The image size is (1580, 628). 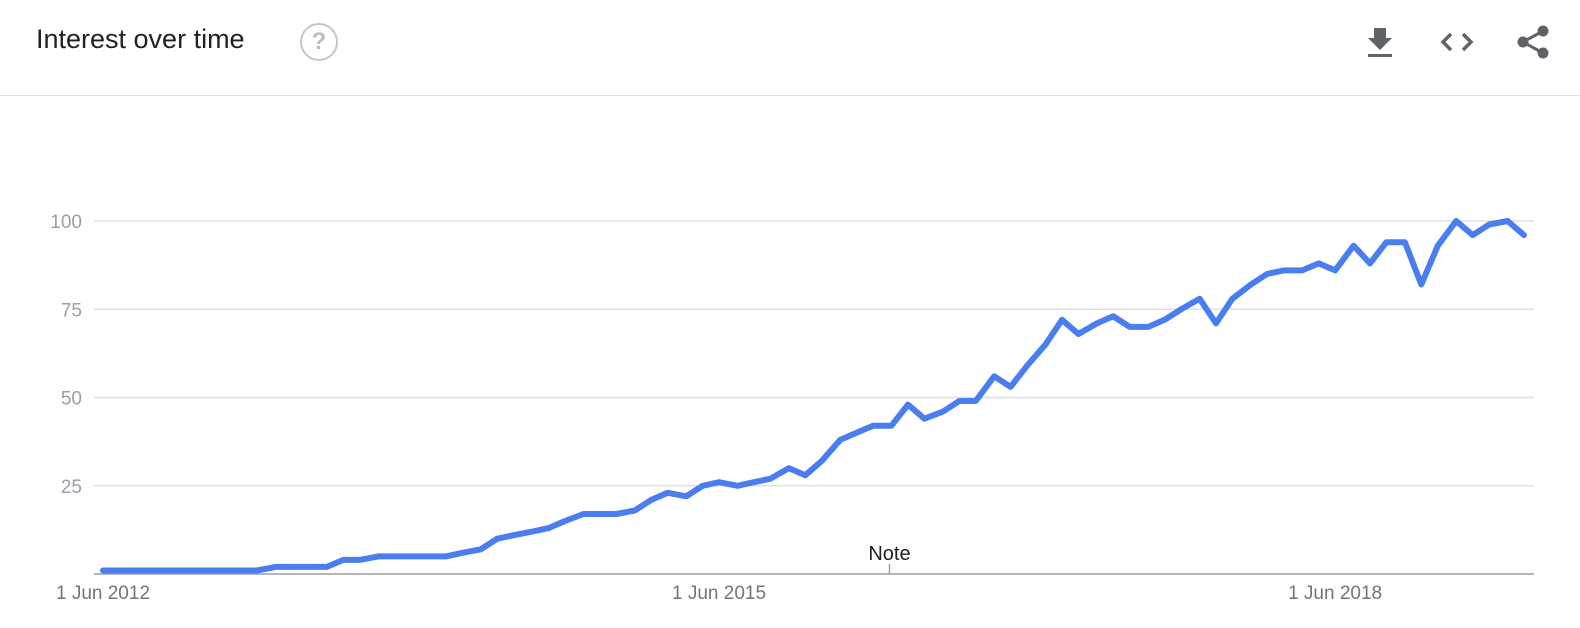 I want to click on chart-title: Interest over time, so click(x=140, y=39).